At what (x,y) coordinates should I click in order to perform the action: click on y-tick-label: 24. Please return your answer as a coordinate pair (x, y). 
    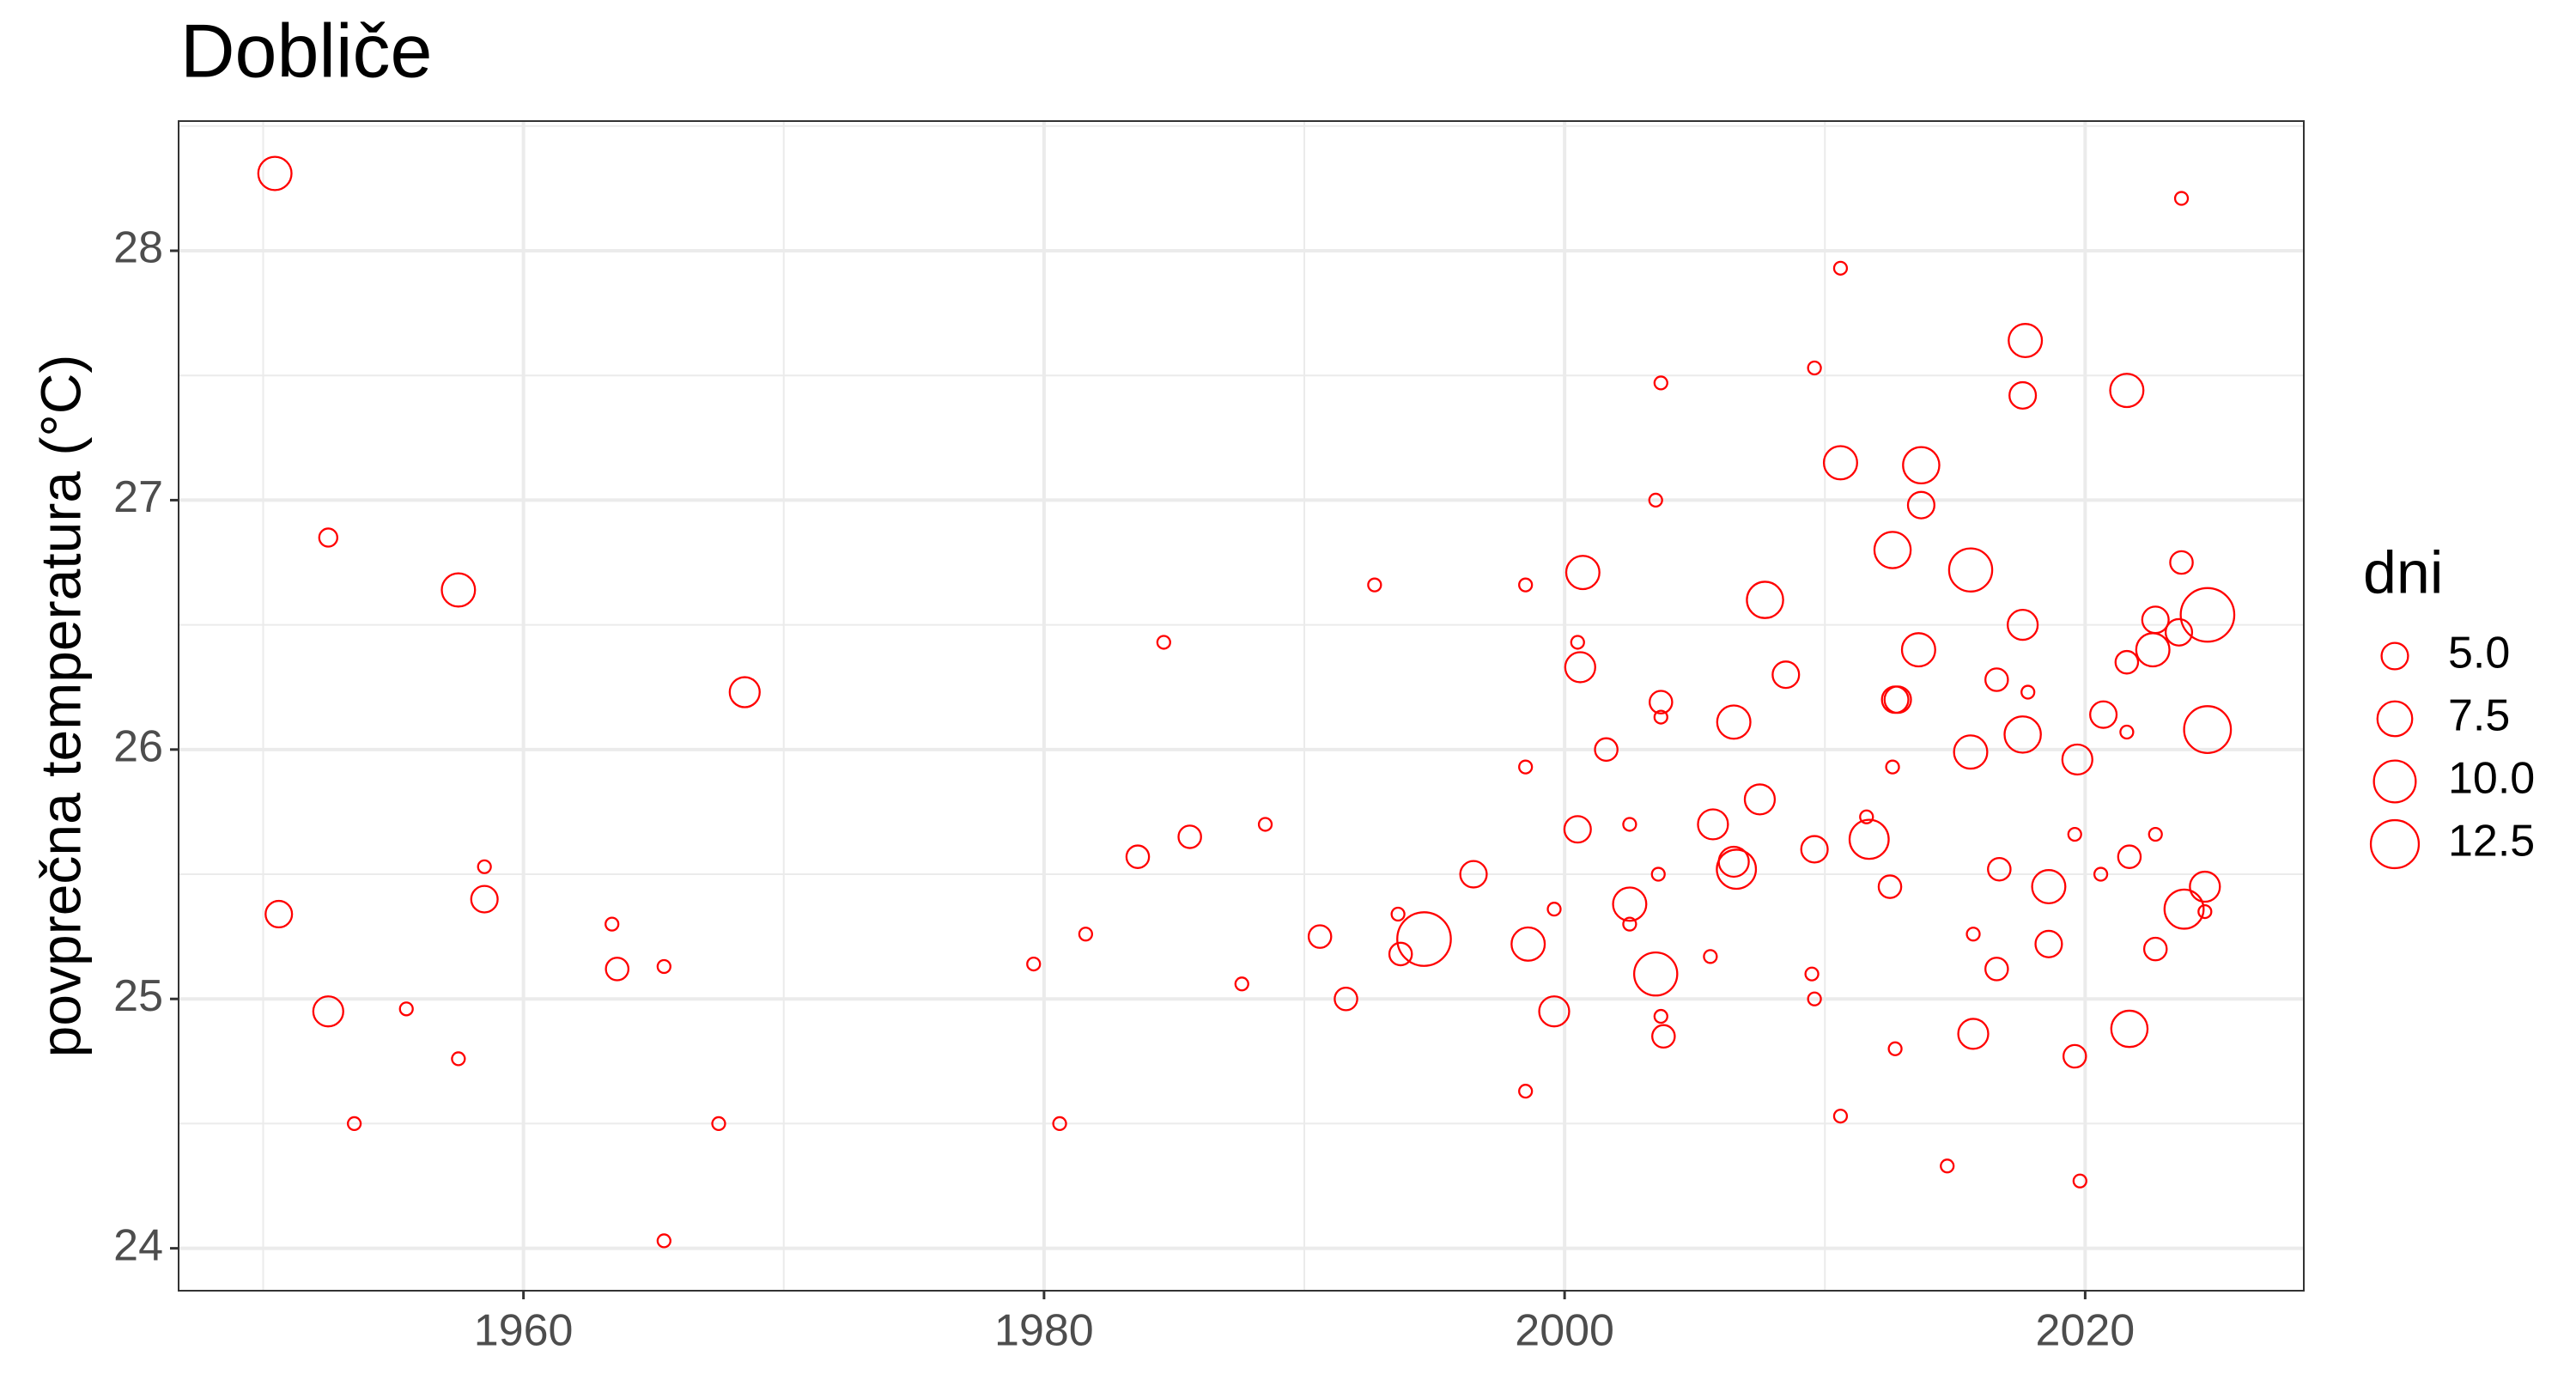
    Looking at the image, I should click on (138, 1245).